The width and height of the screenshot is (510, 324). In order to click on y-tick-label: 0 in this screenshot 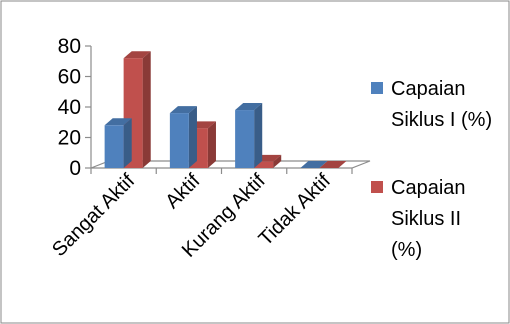, I will do `click(75, 168)`.